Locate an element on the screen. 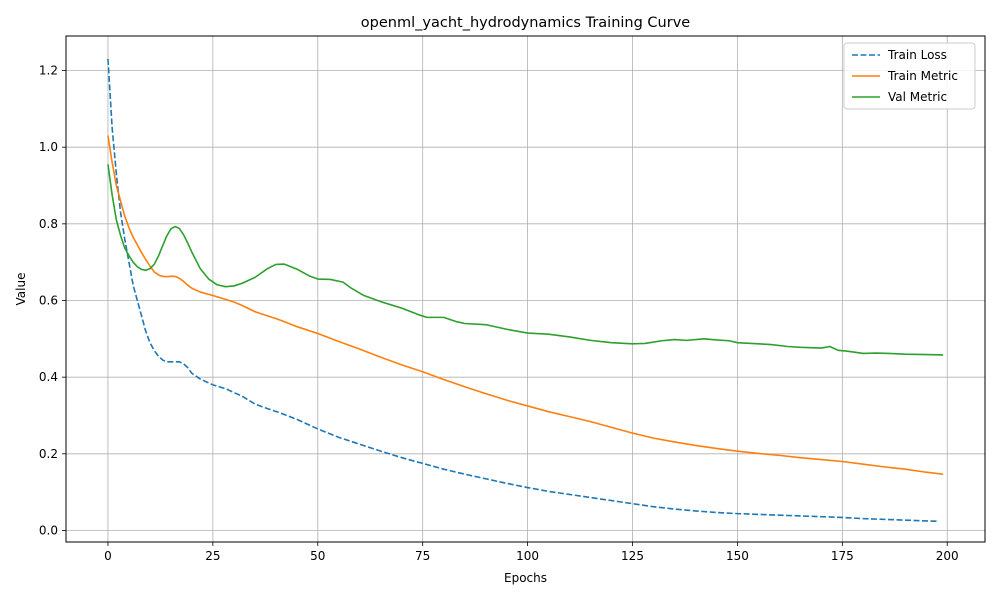  y-tick-label: 0.0 is located at coordinates (48, 531).